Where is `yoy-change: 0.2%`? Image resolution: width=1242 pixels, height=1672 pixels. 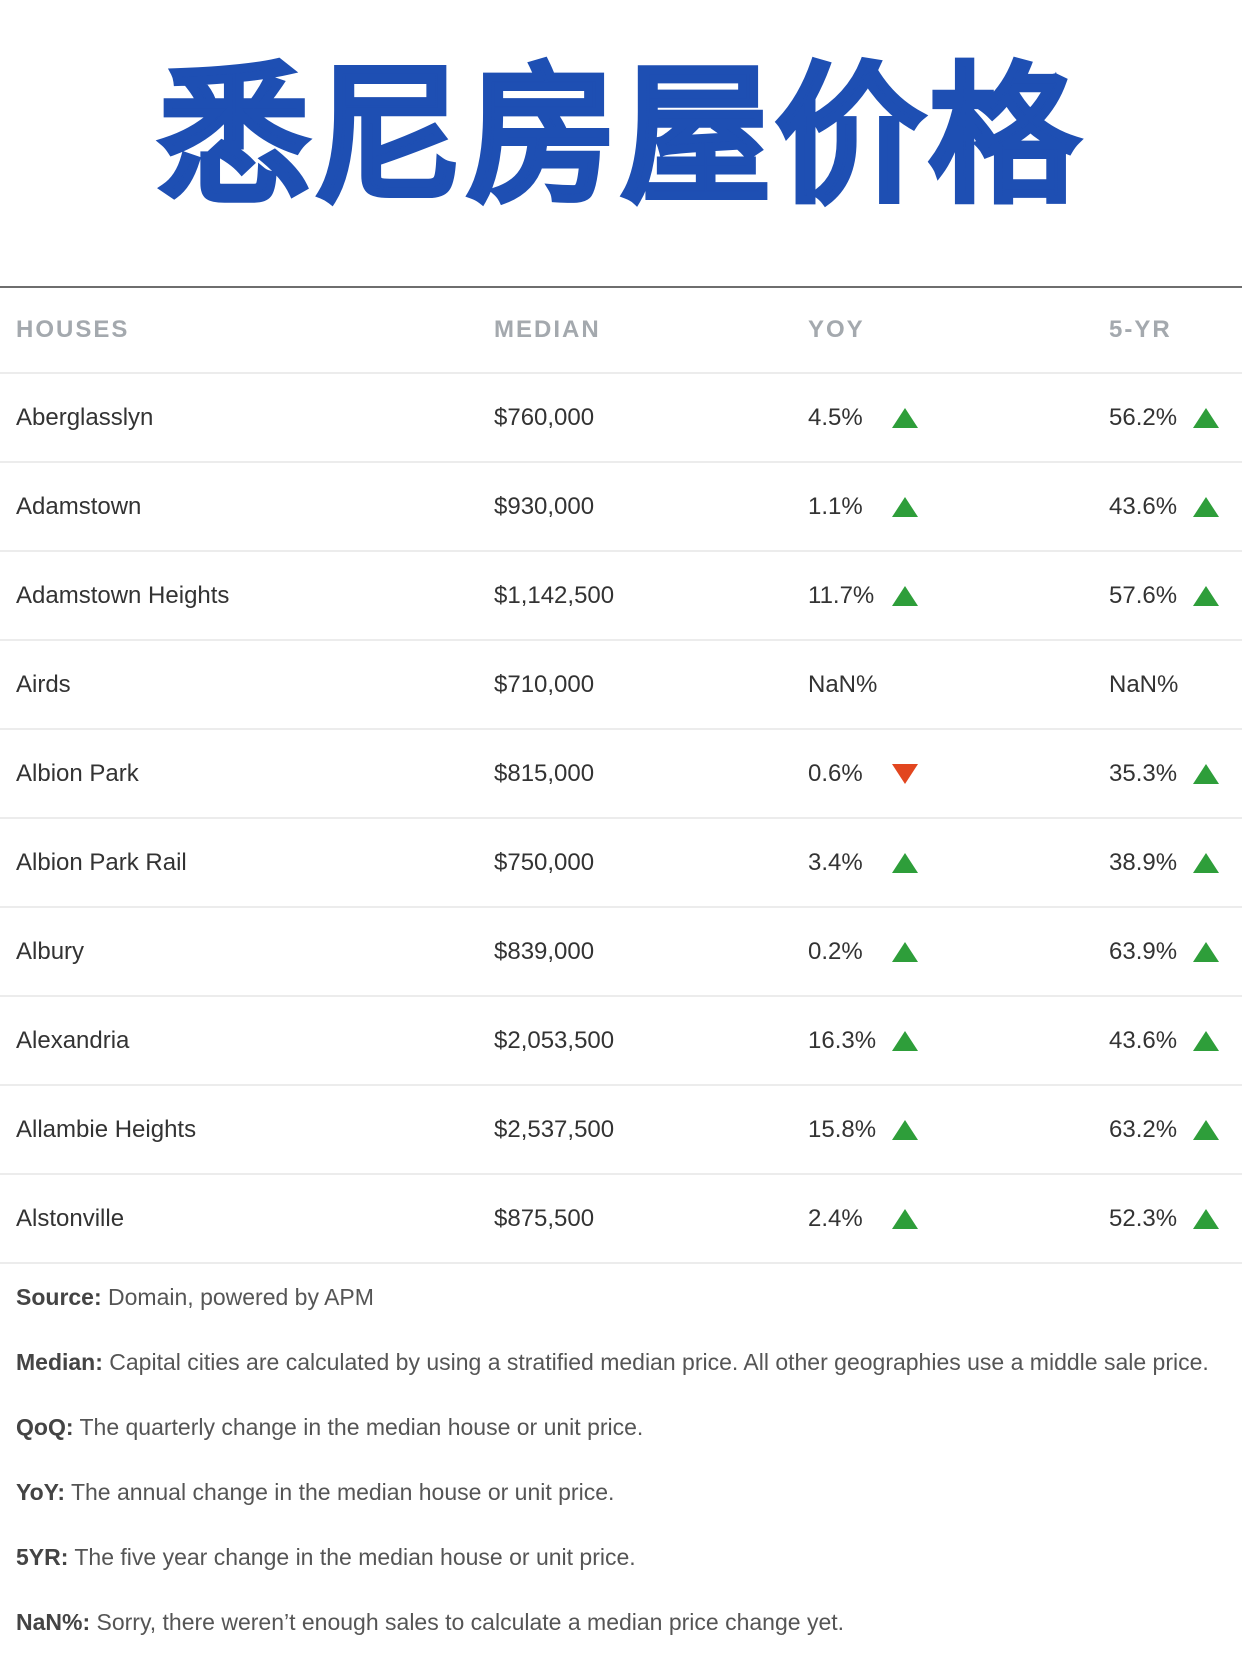
yoy-change: 0.2% is located at coordinates (835, 951).